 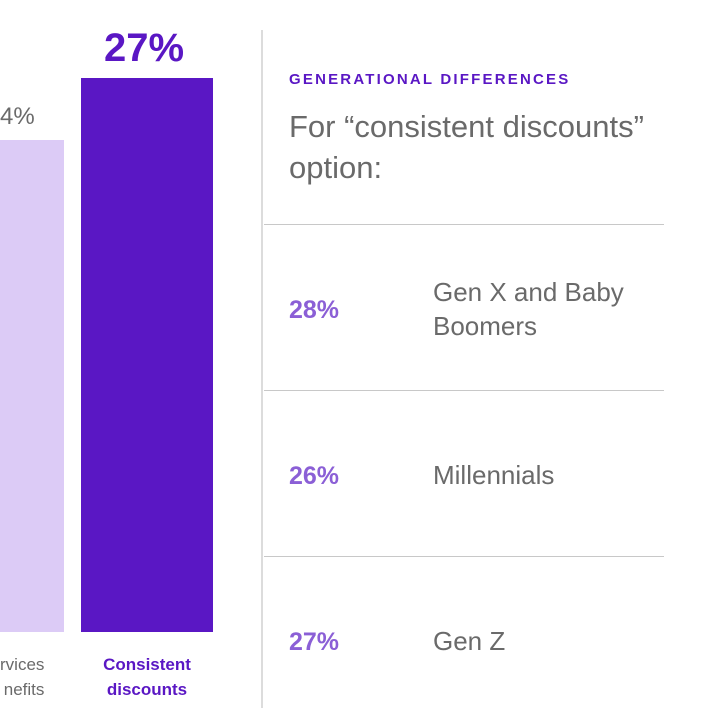 What do you see at coordinates (469, 641) in the screenshot?
I see `row-label: Gen Z` at bounding box center [469, 641].